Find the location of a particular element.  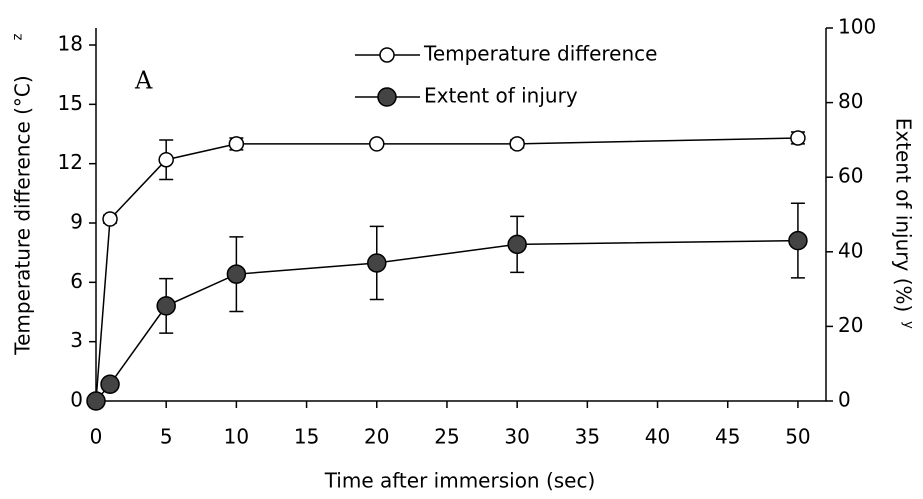

y2-tick-label: 60 is located at coordinates (850, 176).